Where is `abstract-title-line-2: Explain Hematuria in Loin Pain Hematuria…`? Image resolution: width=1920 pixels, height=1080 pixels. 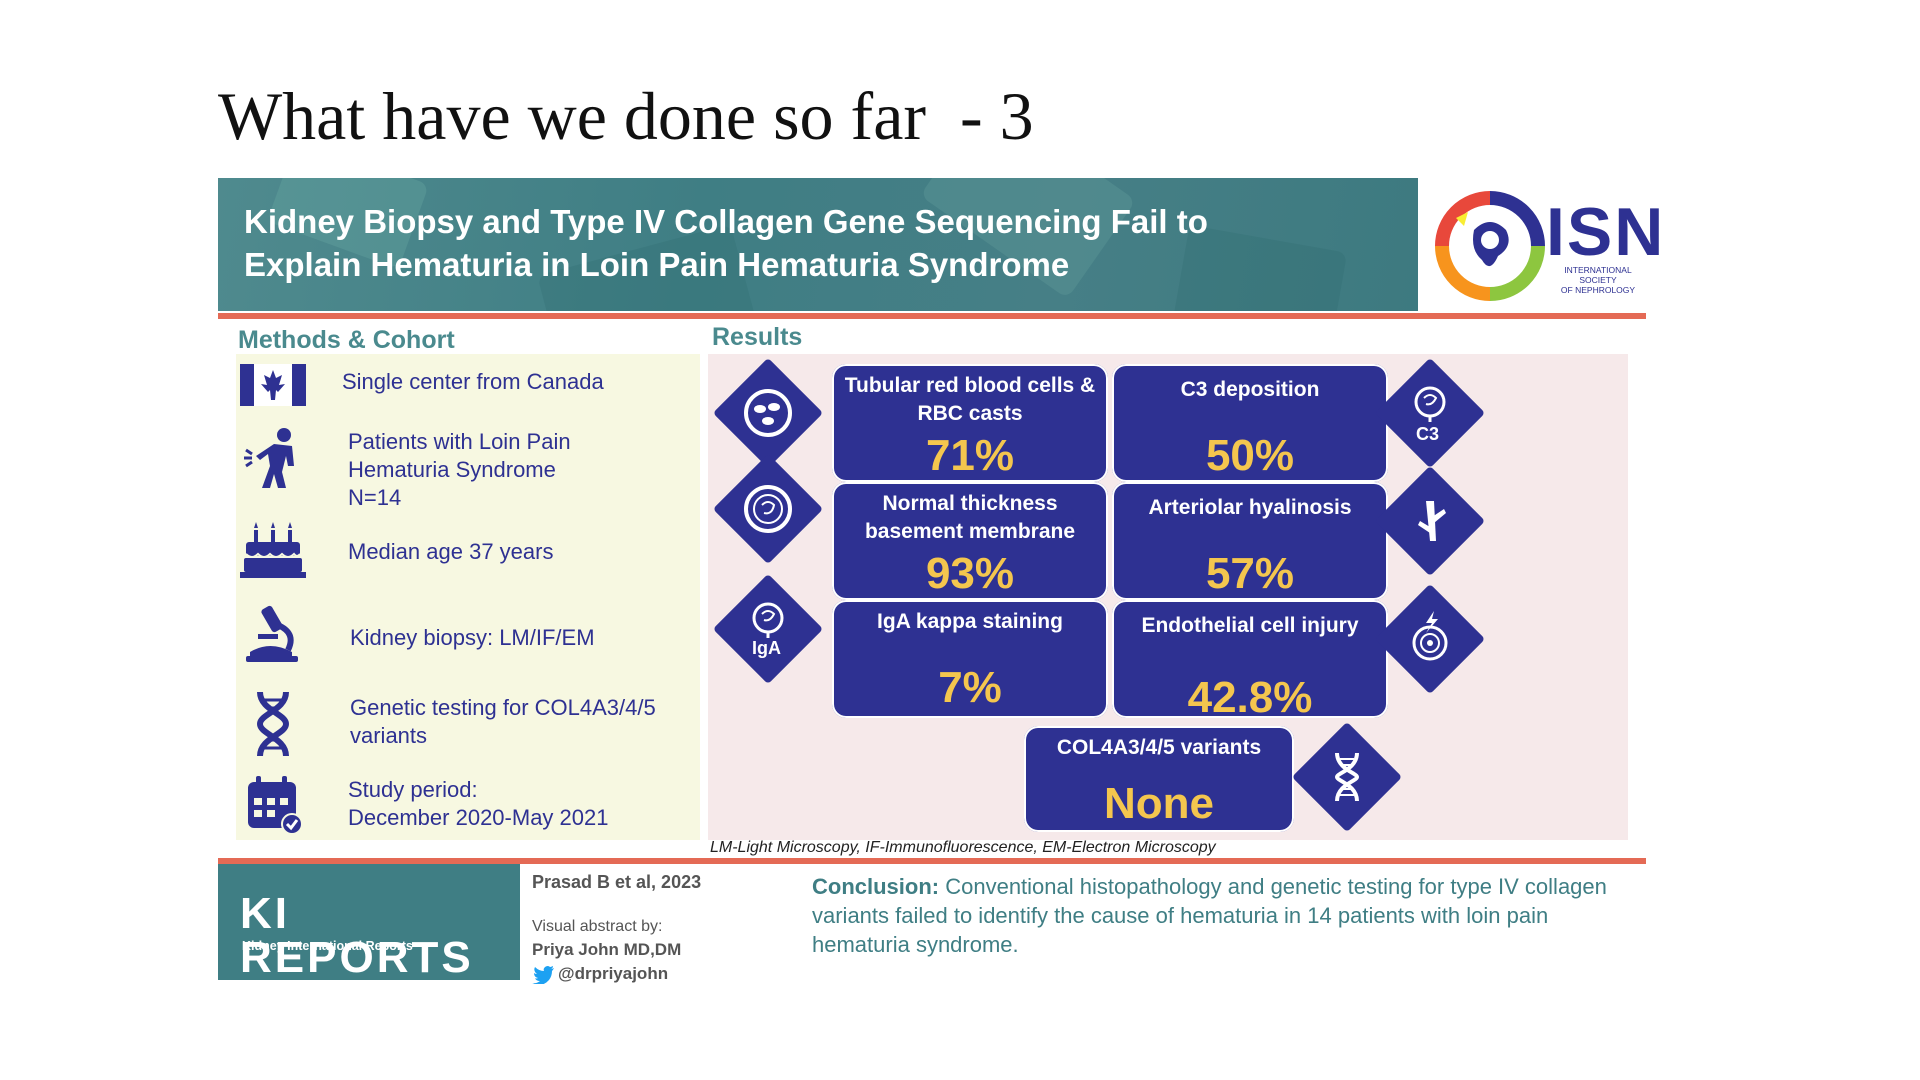
abstract-title-line-2: Explain Hematuria in Loin Pain Hematuria… is located at coordinates (657, 264).